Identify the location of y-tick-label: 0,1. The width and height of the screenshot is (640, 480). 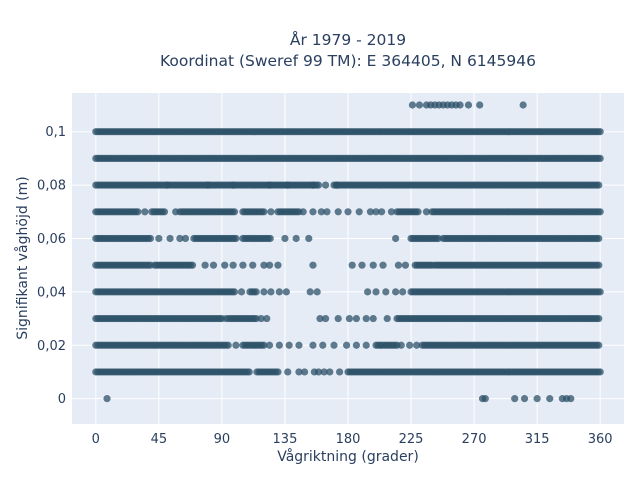
(55, 132).